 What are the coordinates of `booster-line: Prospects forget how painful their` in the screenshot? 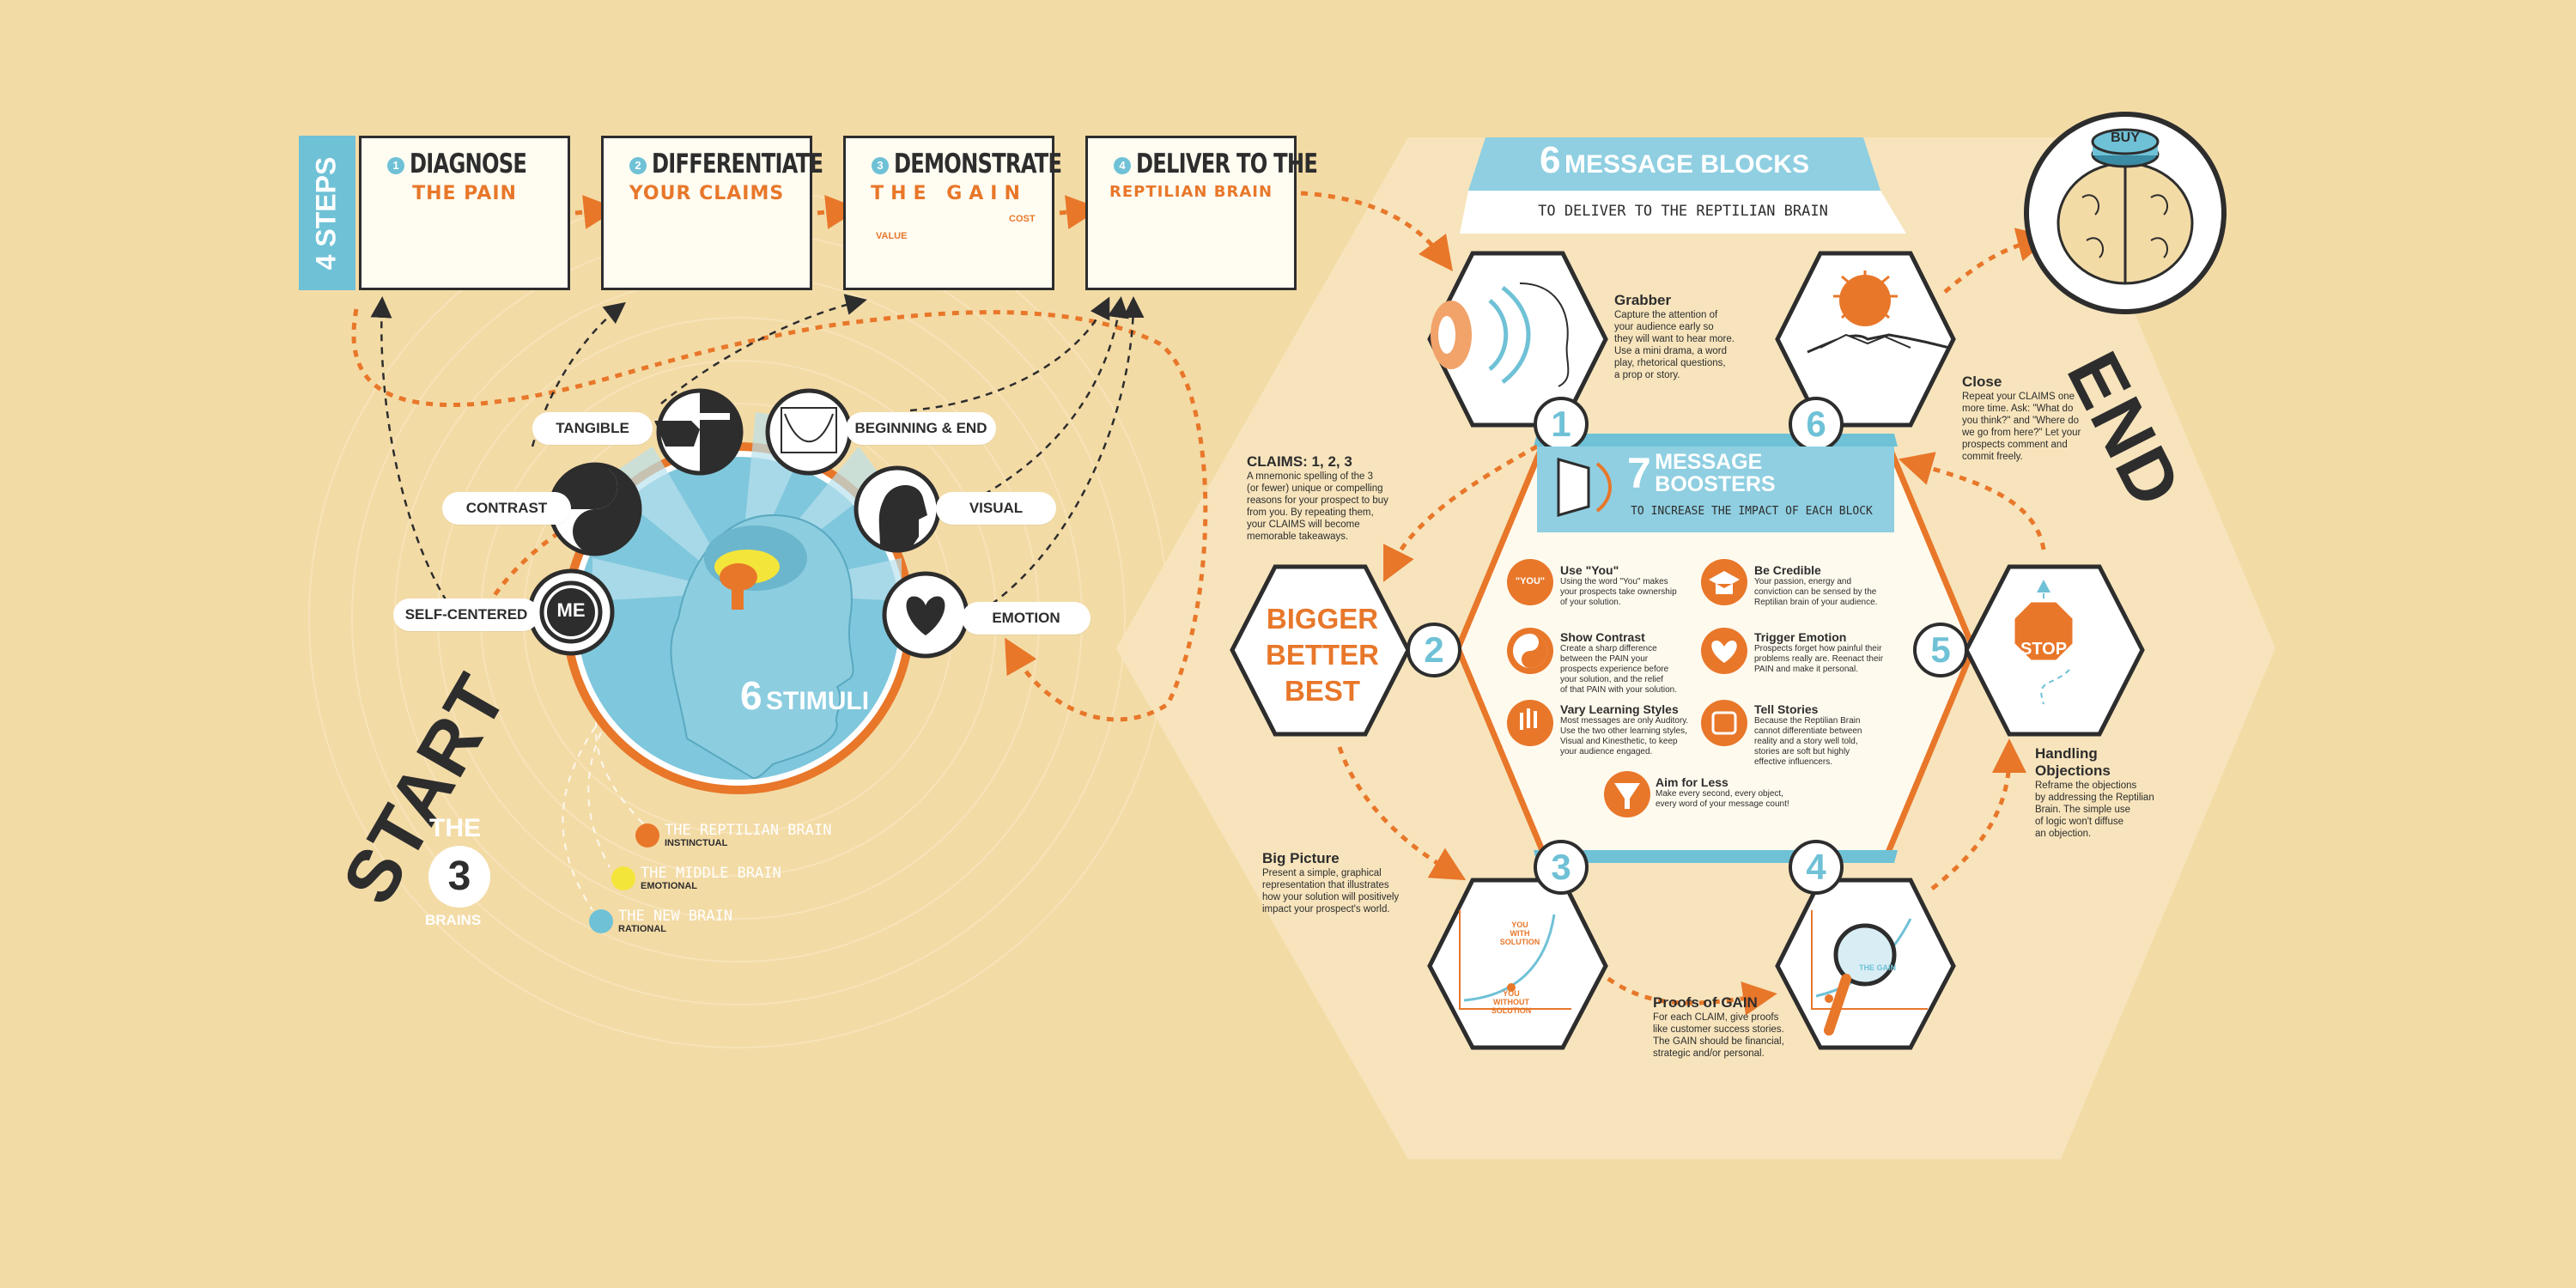 It's located at (1818, 649).